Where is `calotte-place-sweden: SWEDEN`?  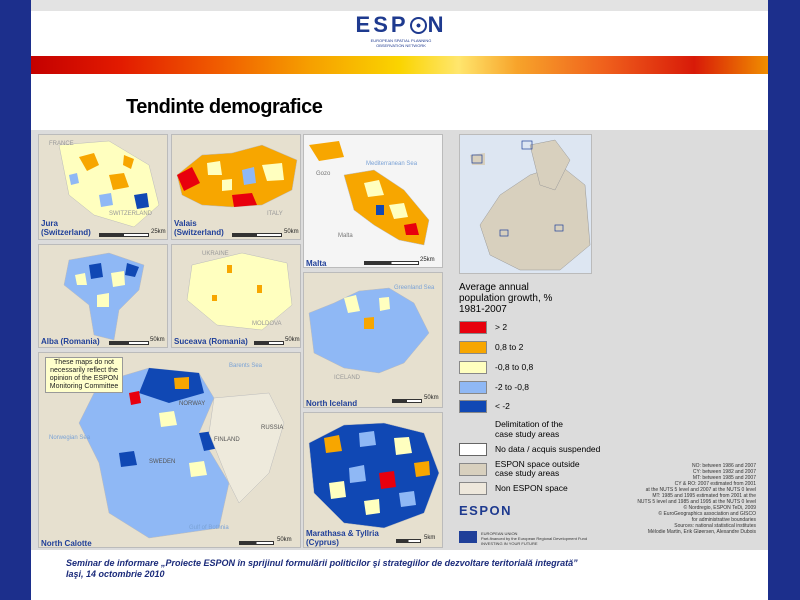 calotte-place-sweden: SWEDEN is located at coordinates (162, 462).